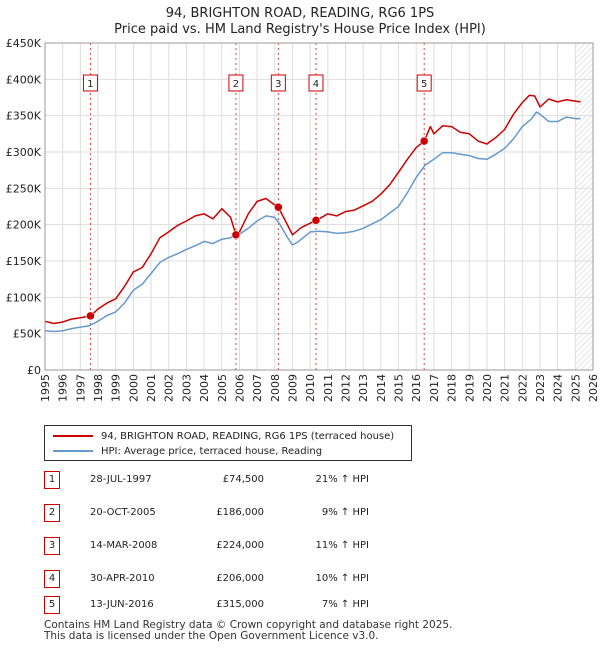  What do you see at coordinates (540, 388) in the screenshot?
I see `x-tick-label: 2023` at bounding box center [540, 388].